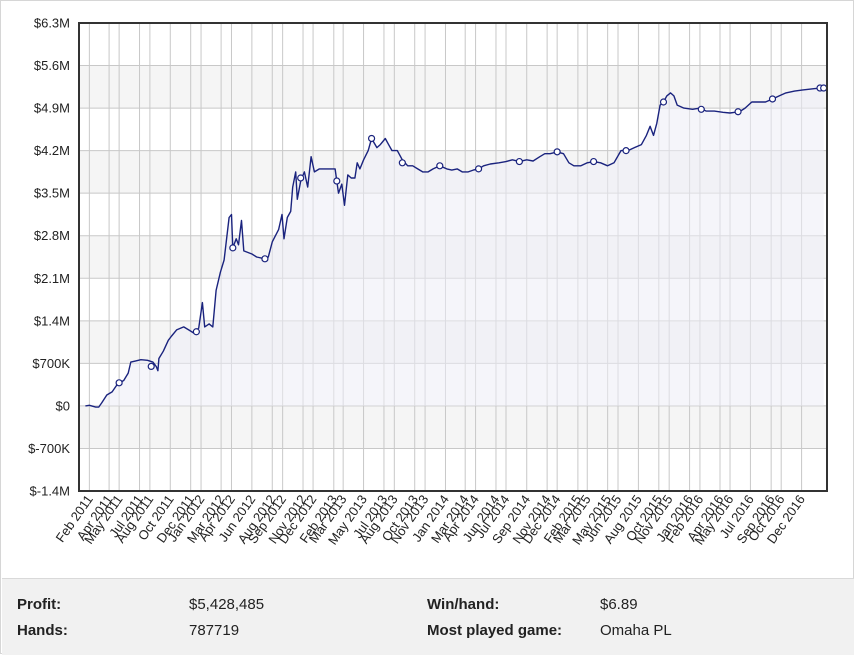 This screenshot has width=854, height=655. I want to click on hands-label: Hands:, so click(42, 630).